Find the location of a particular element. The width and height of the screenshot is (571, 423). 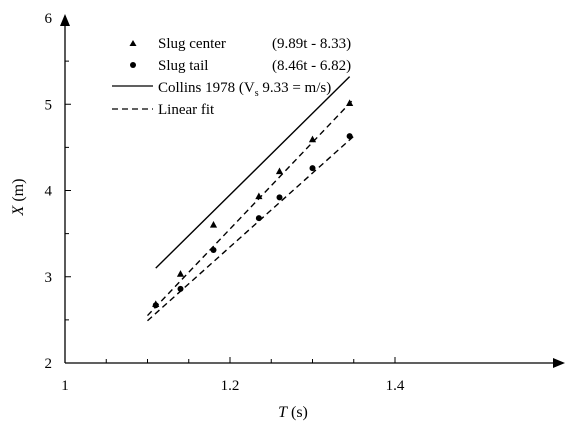

legend-triangle-marker is located at coordinates (133, 43).